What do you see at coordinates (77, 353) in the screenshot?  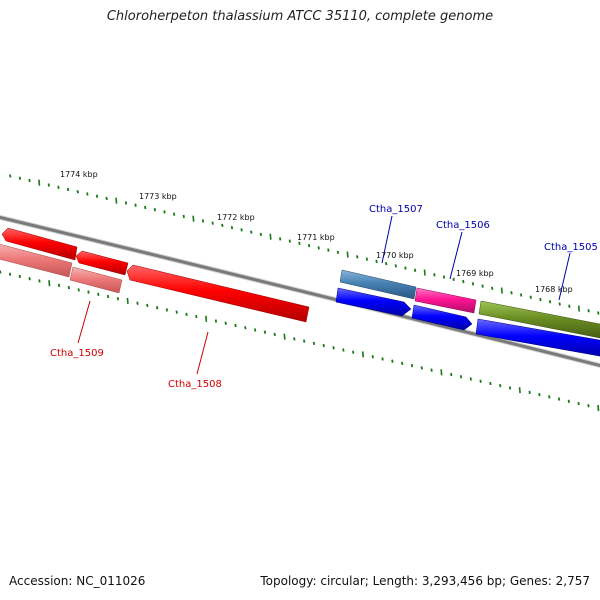 I see `gene-label-ctha-1509: Ctha_1509` at bounding box center [77, 353].